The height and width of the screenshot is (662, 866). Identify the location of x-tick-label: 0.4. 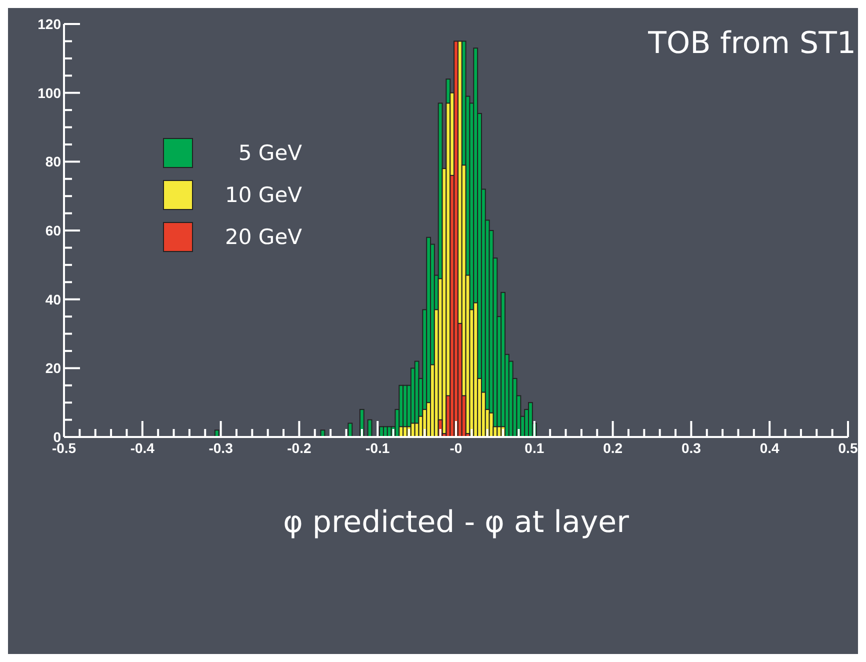
(770, 448).